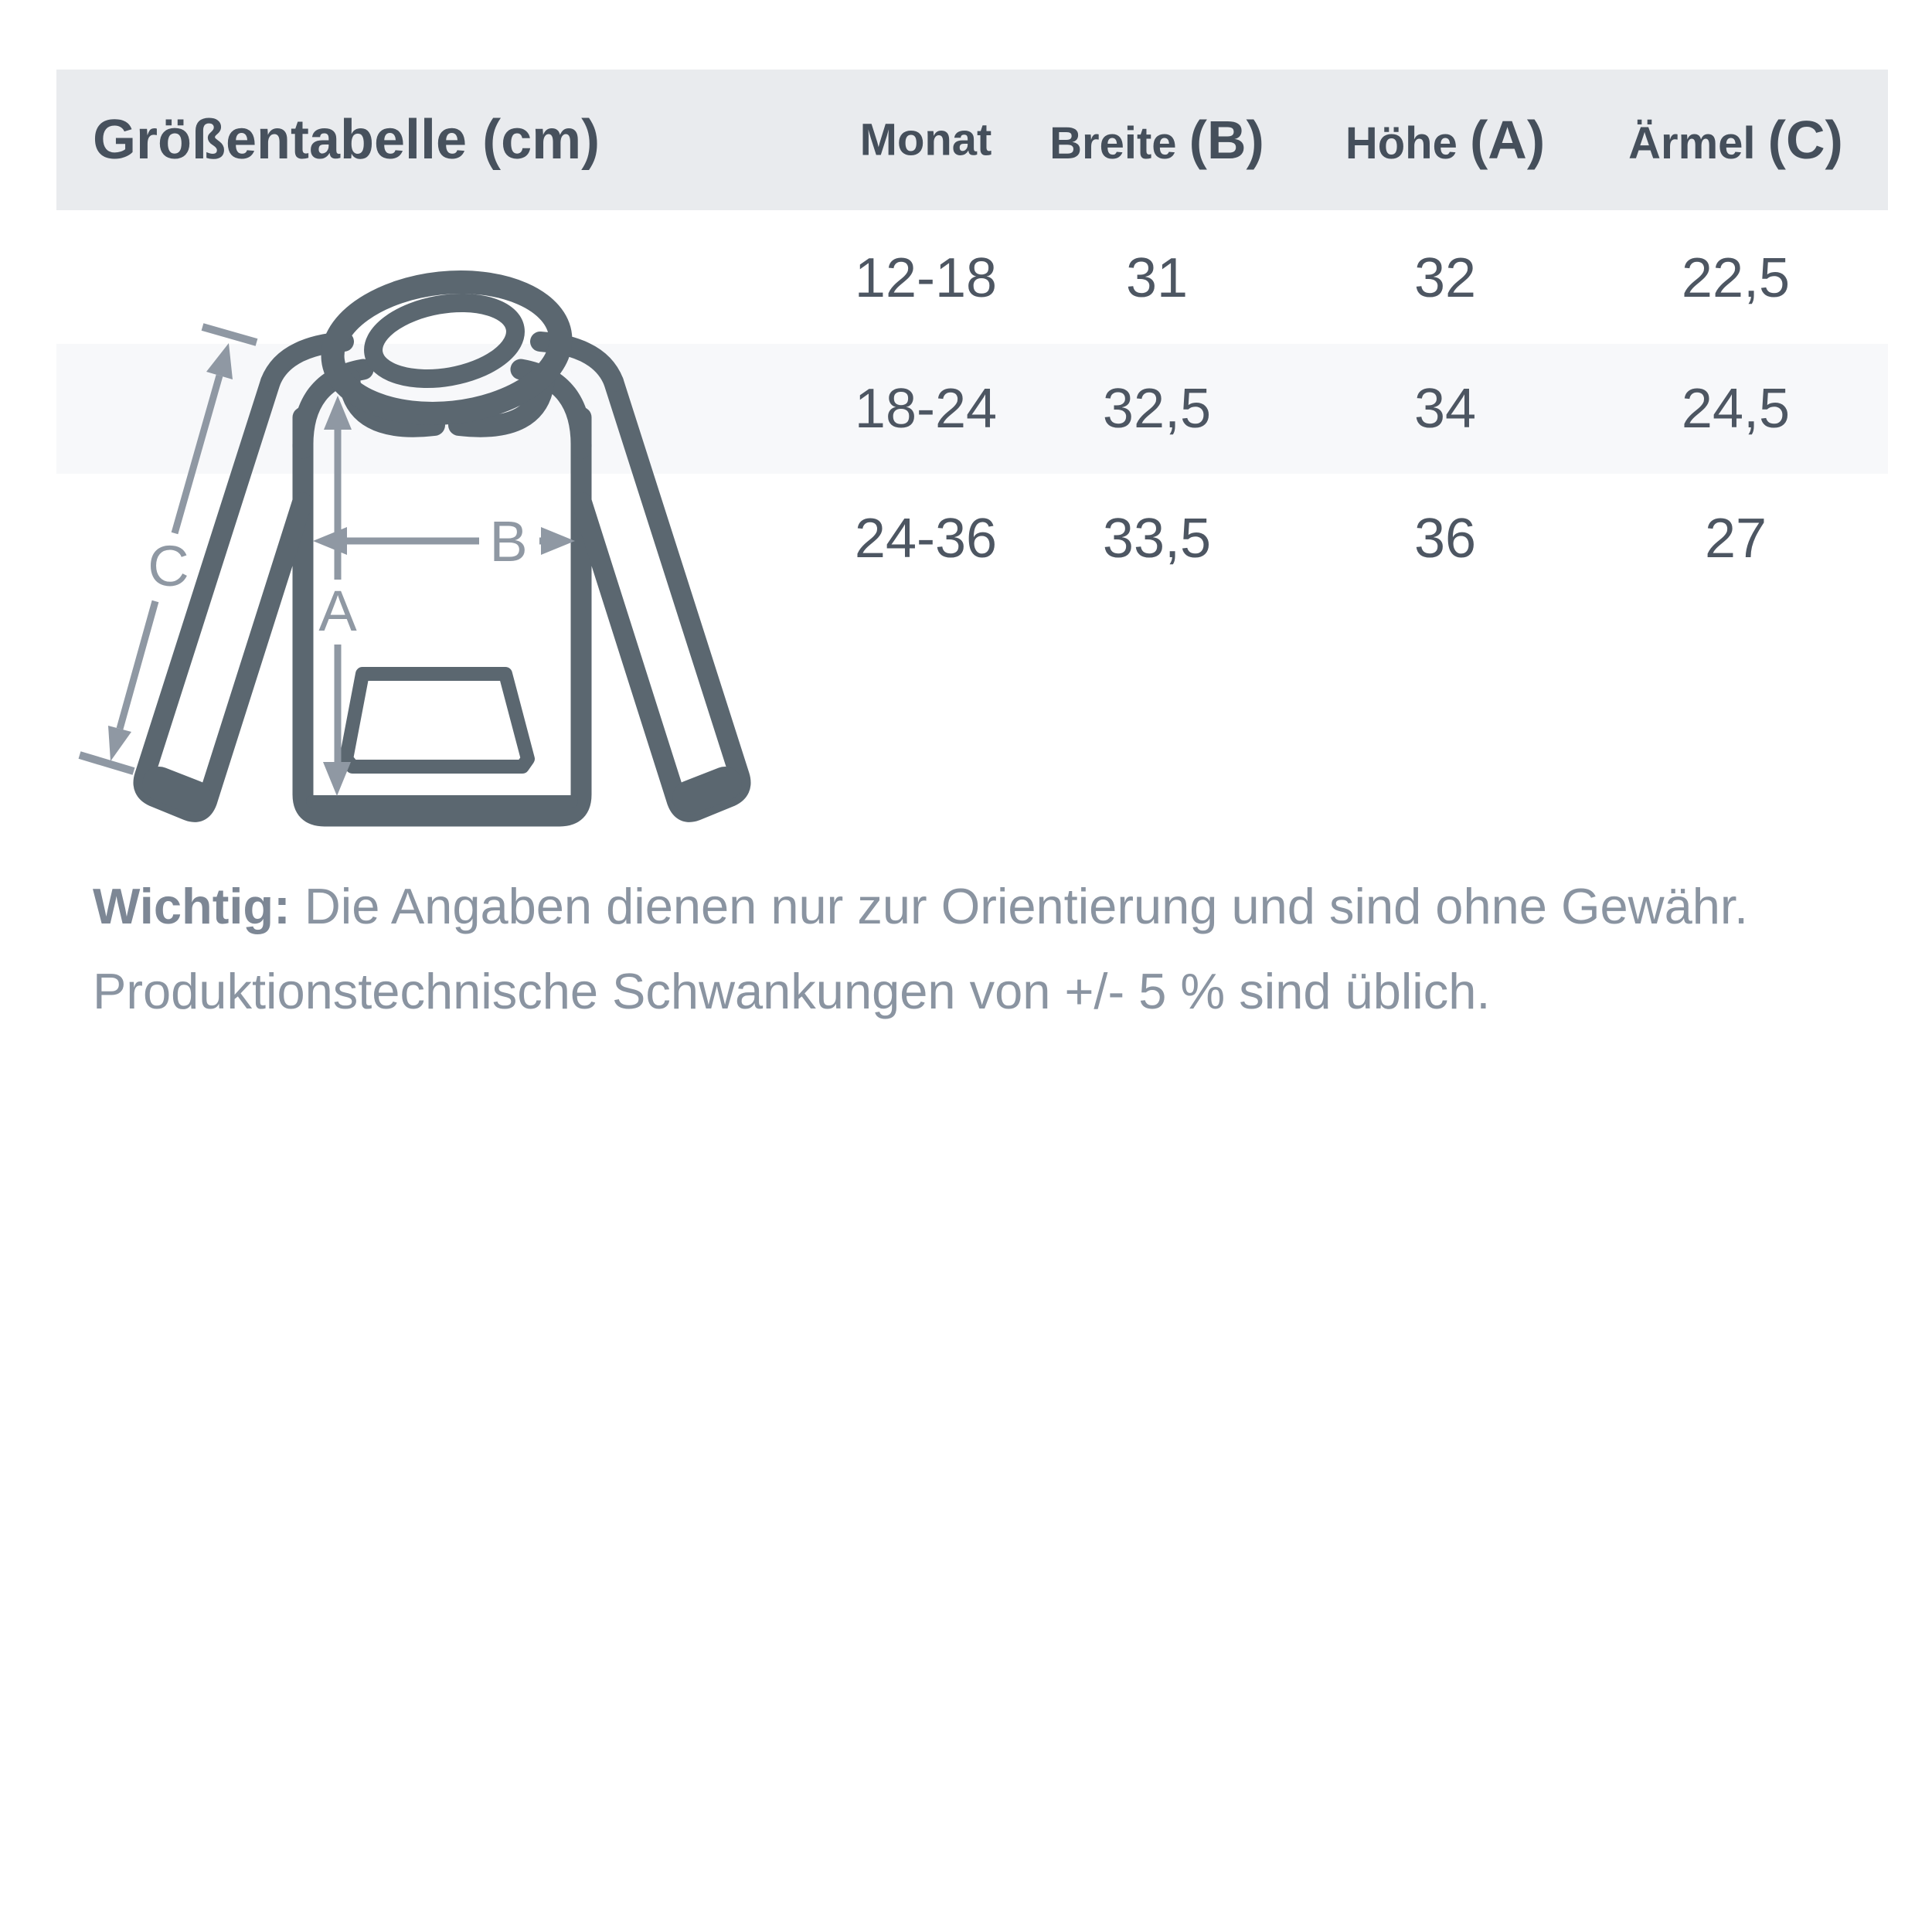 This screenshot has width=1932, height=1932. What do you see at coordinates (1445, 539) in the screenshot?
I see `cell-hoehe: 36` at bounding box center [1445, 539].